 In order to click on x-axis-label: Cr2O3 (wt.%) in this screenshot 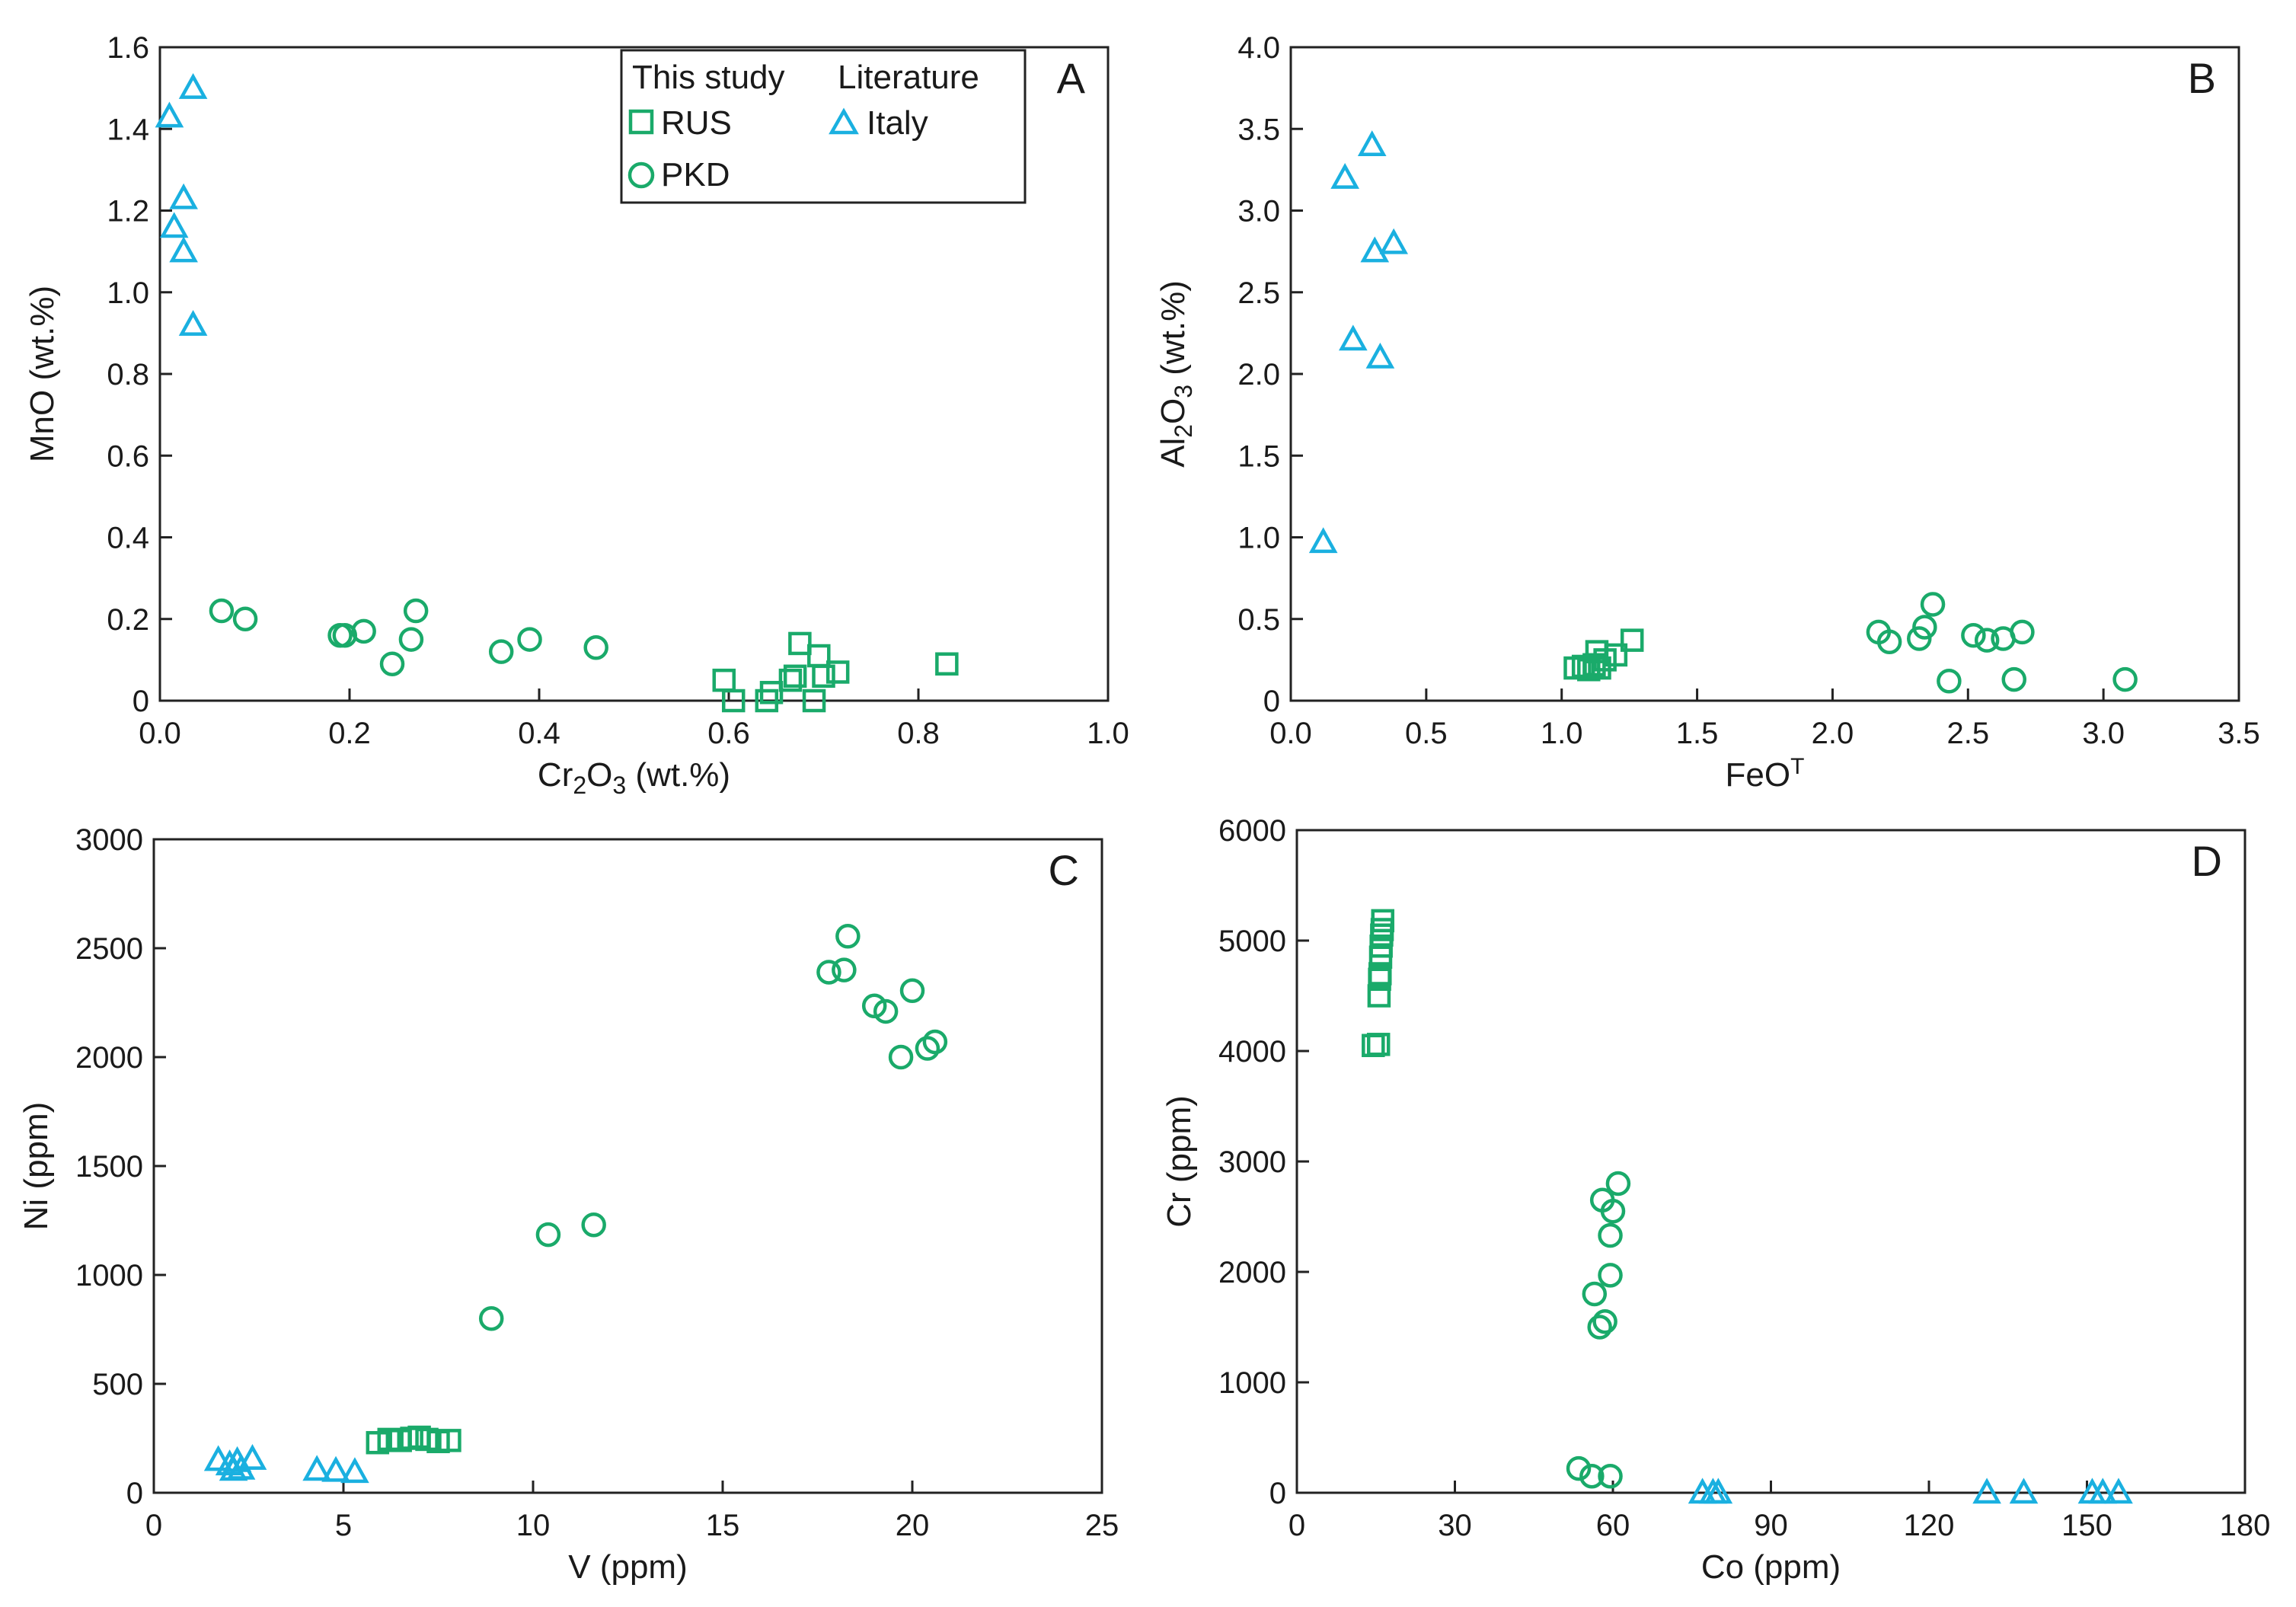, I will do `click(634, 778)`.